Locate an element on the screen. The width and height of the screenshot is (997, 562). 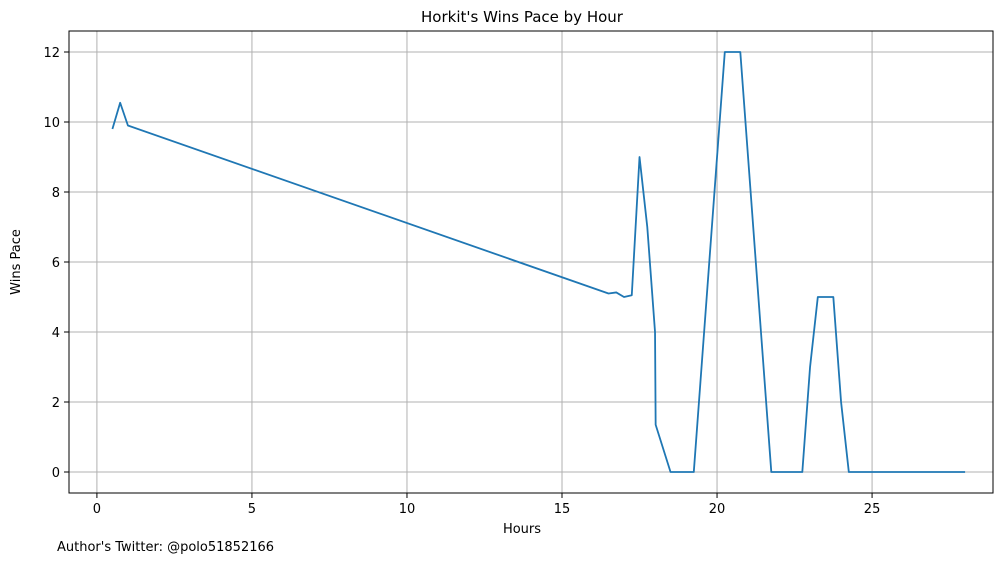
y-tick-label: 2 is located at coordinates (56, 403).